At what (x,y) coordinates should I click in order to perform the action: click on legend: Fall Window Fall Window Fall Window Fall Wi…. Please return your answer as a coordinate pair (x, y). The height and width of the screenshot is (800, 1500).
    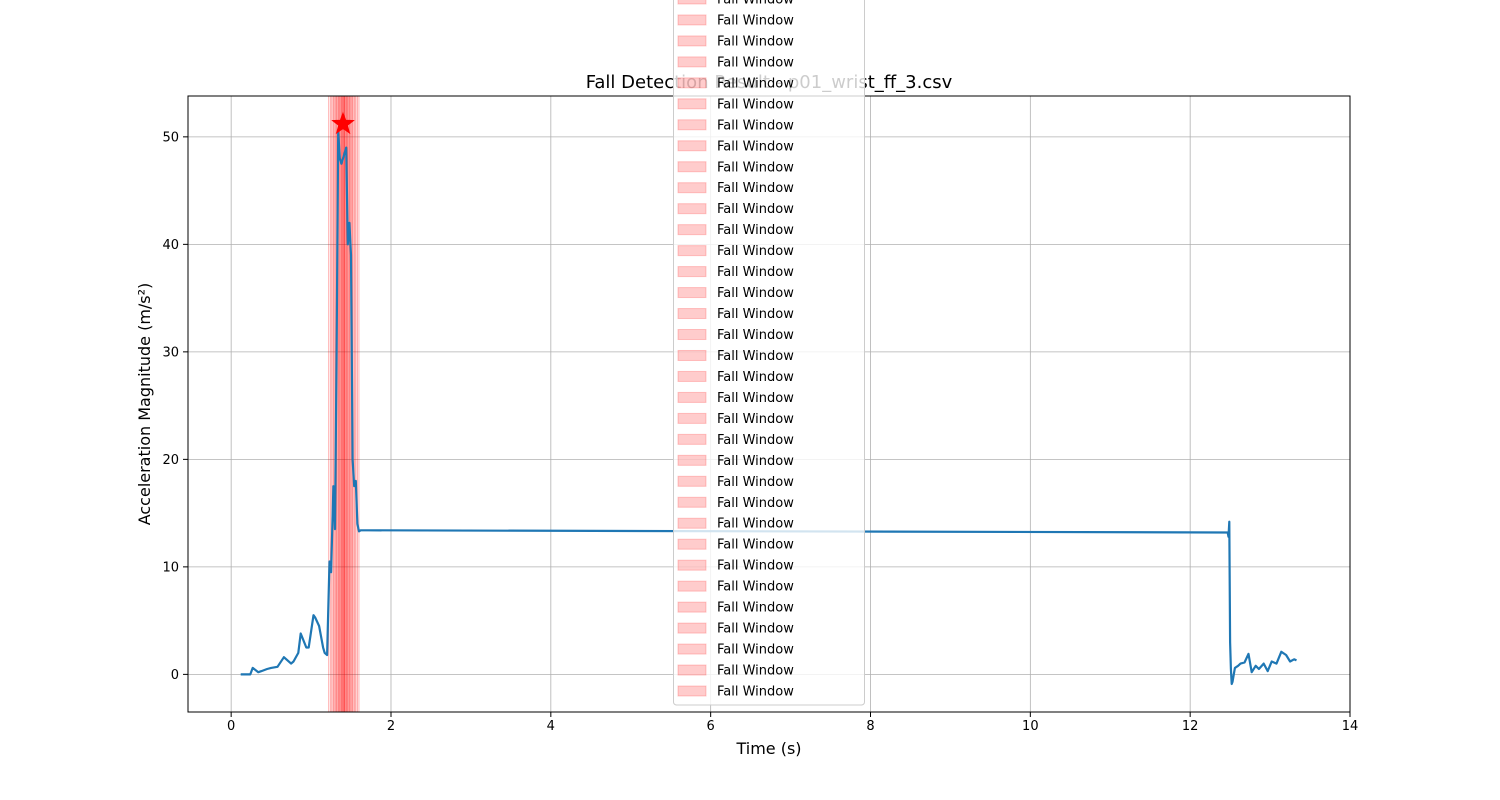
    Looking at the image, I should click on (769, 353).